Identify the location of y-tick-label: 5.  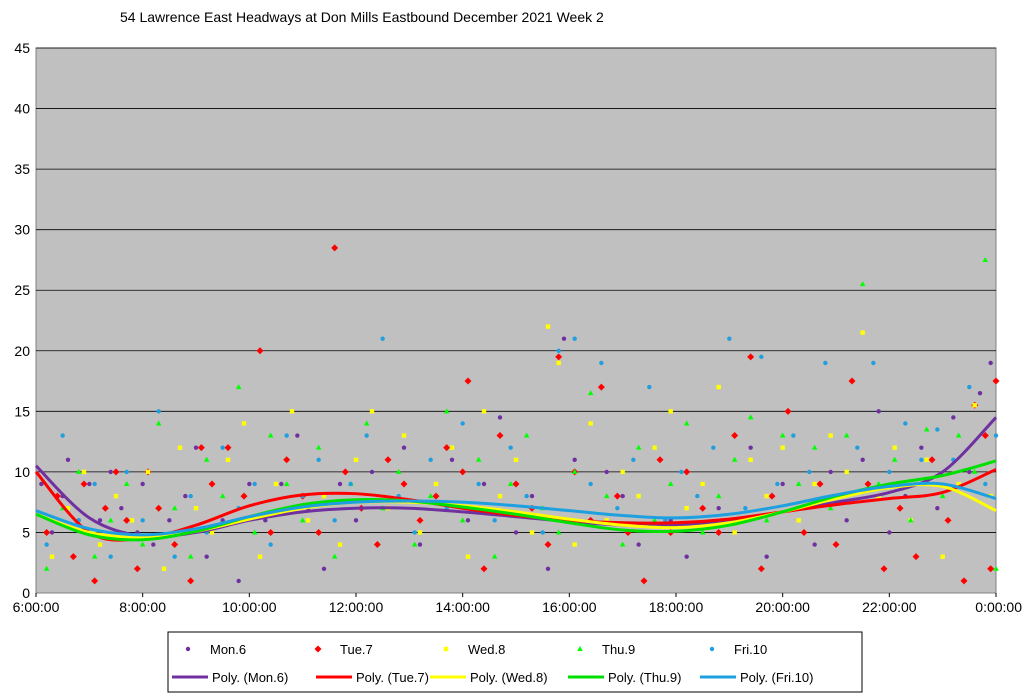
(26, 532).